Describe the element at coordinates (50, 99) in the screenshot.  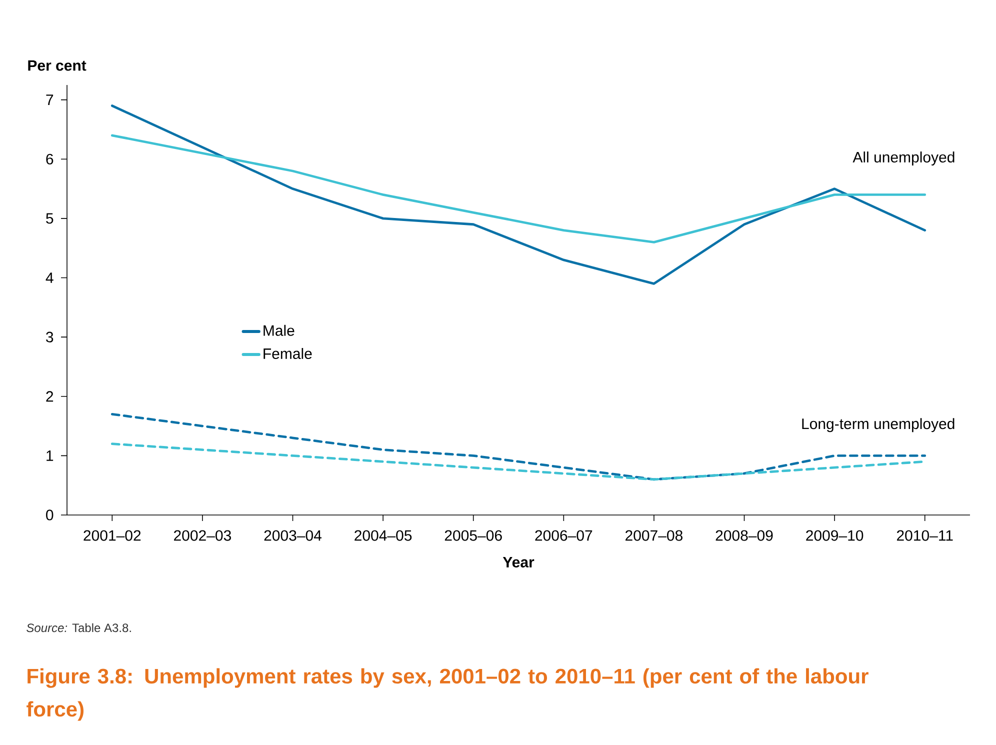
I see `y-tick-label: 7` at that location.